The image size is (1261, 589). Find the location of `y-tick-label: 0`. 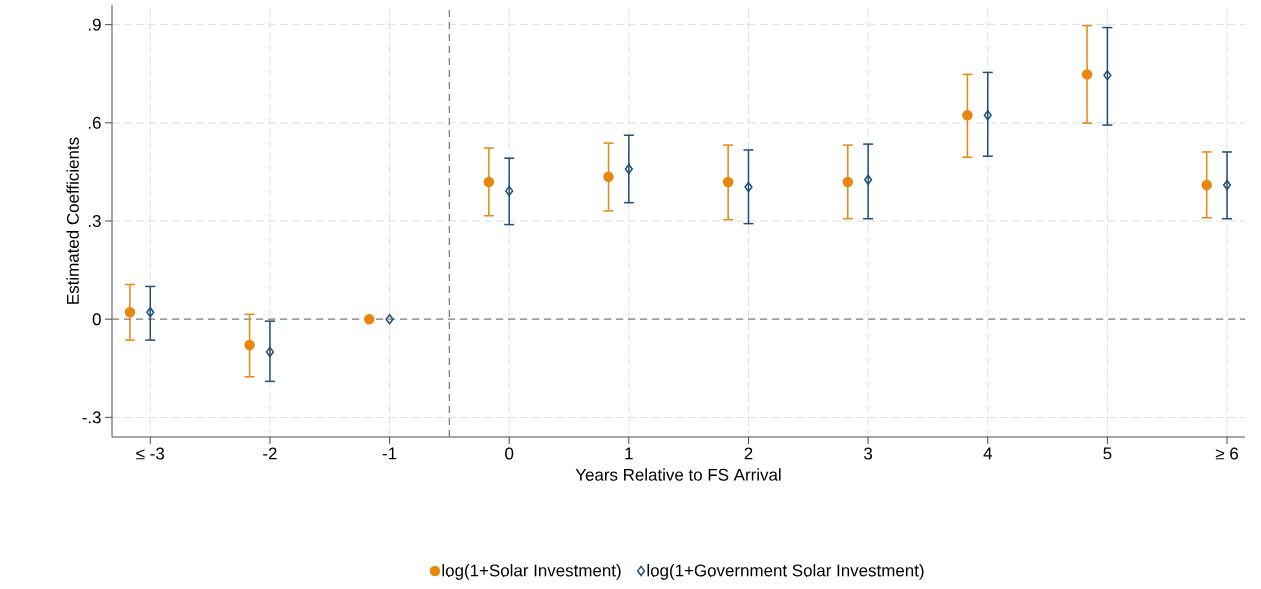

y-tick-label: 0 is located at coordinates (96, 319).